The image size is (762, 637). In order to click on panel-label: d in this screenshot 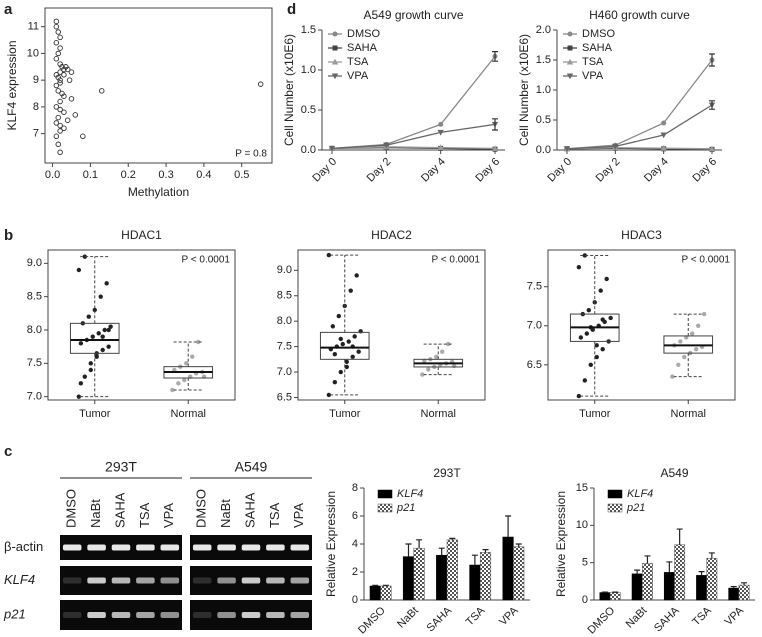, I will do `click(291, 9)`.